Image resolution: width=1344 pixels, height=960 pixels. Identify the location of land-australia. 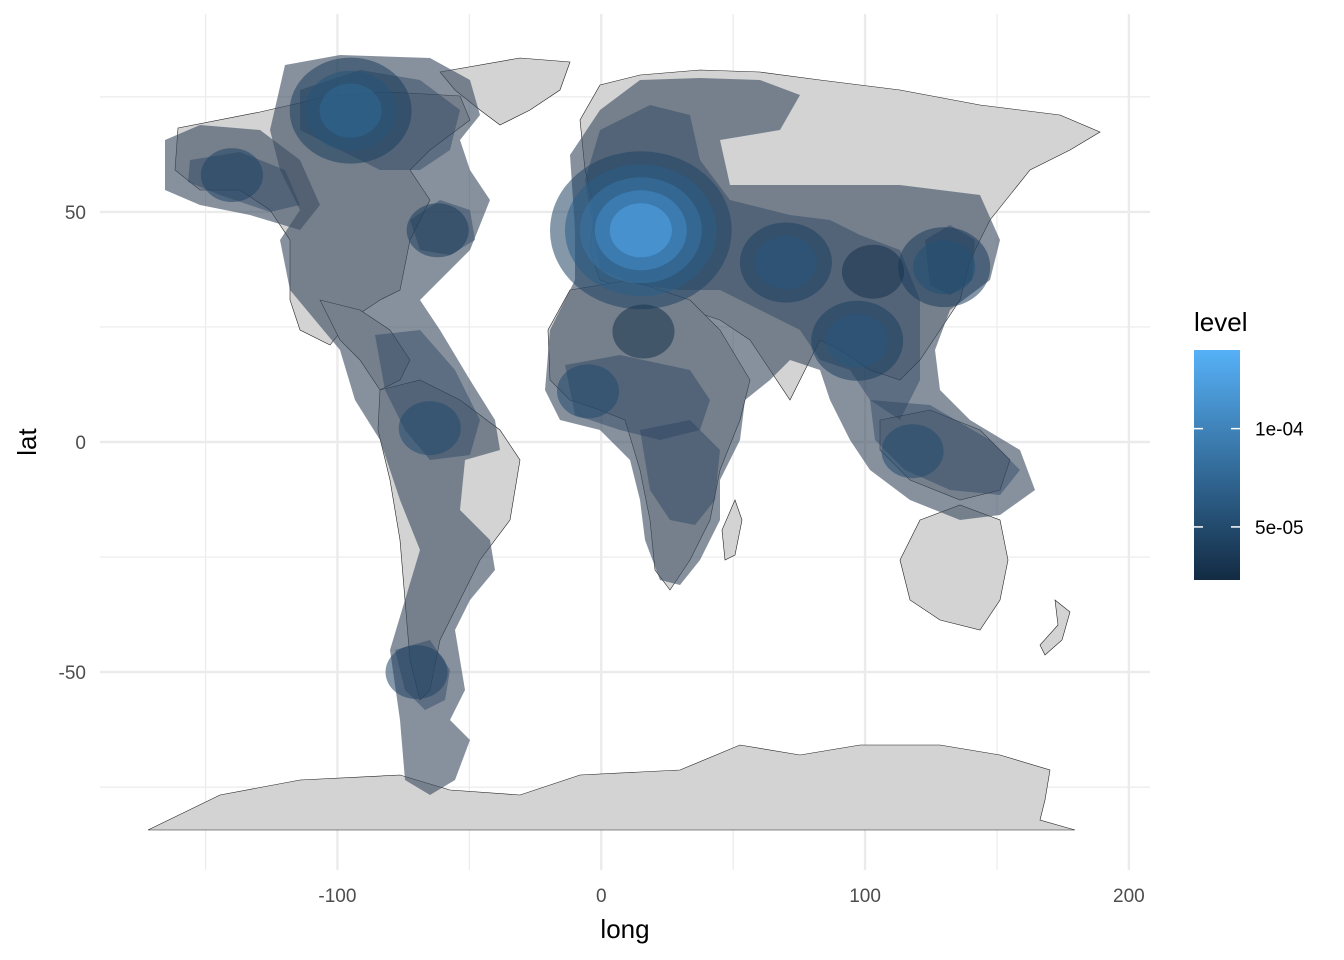
(954, 567).